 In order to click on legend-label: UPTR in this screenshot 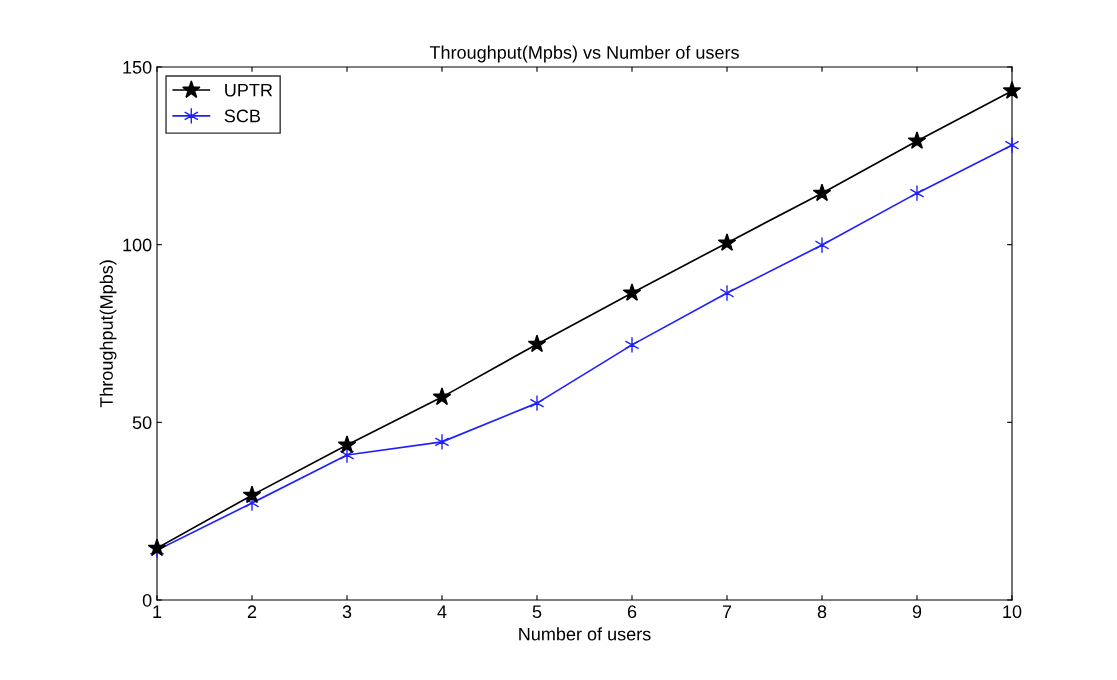, I will do `click(249, 90)`.